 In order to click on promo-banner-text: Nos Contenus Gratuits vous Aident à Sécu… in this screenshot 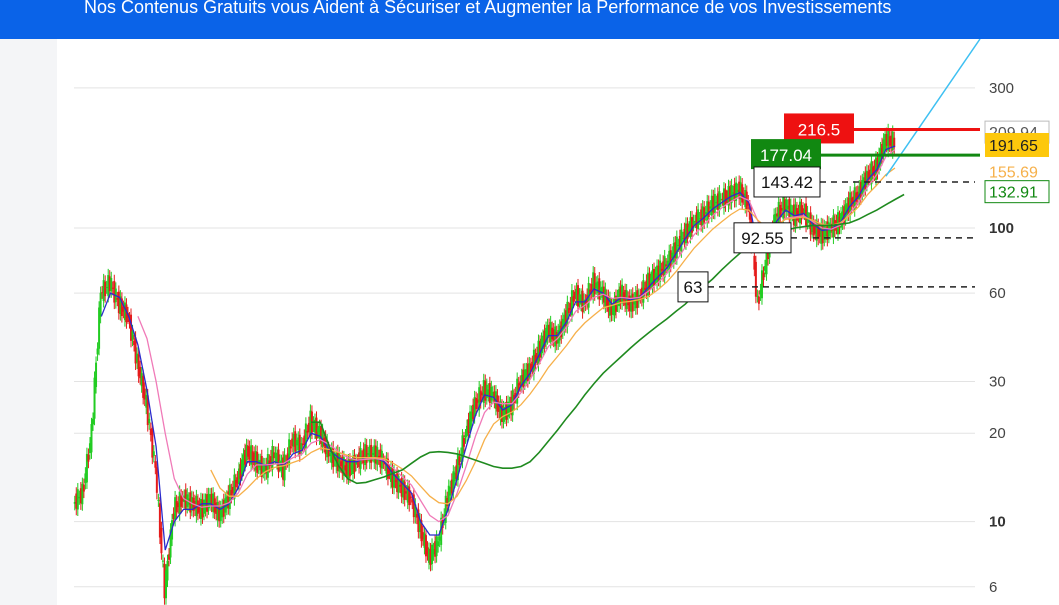, I will do `click(488, 8)`.